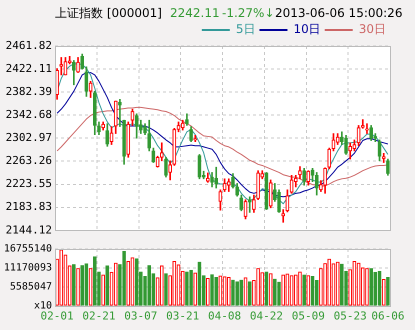  Describe the element at coordinates (141, 315) in the screenshot. I see `x-tick-label: 03-07` at that location.